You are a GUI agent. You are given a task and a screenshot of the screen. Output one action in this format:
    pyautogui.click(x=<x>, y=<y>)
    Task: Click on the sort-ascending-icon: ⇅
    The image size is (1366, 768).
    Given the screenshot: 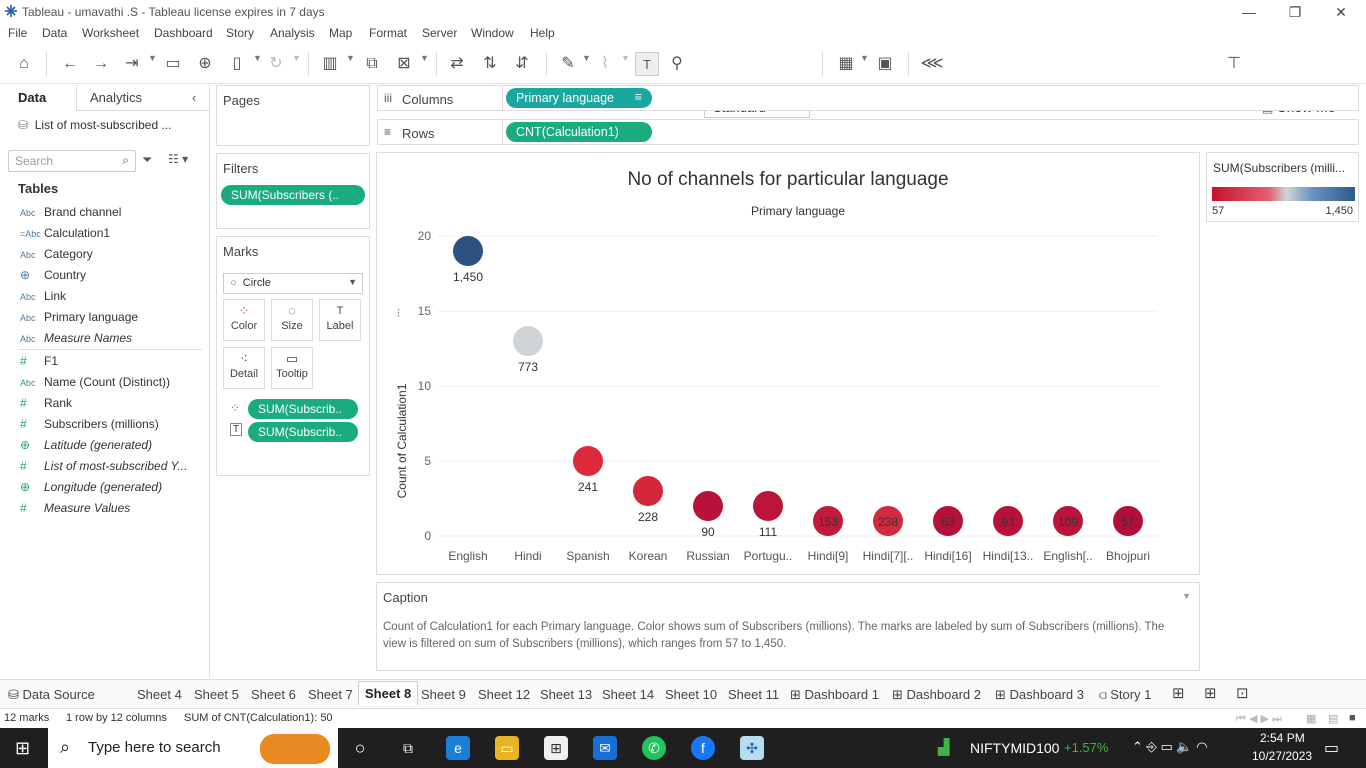 What is the action you would take?
    pyautogui.click(x=490, y=63)
    